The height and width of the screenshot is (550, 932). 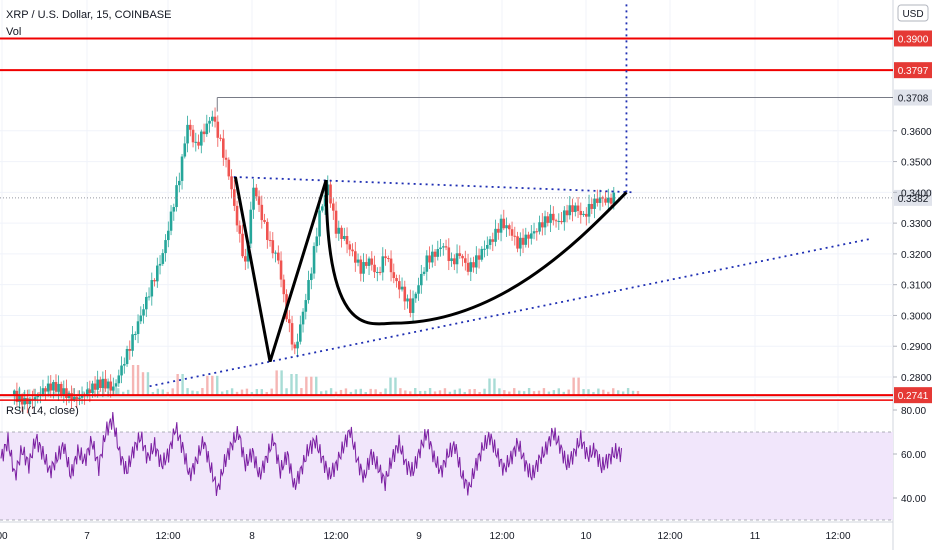 What do you see at coordinates (913, 199) in the screenshot?
I see `level-label: 0.3382` at bounding box center [913, 199].